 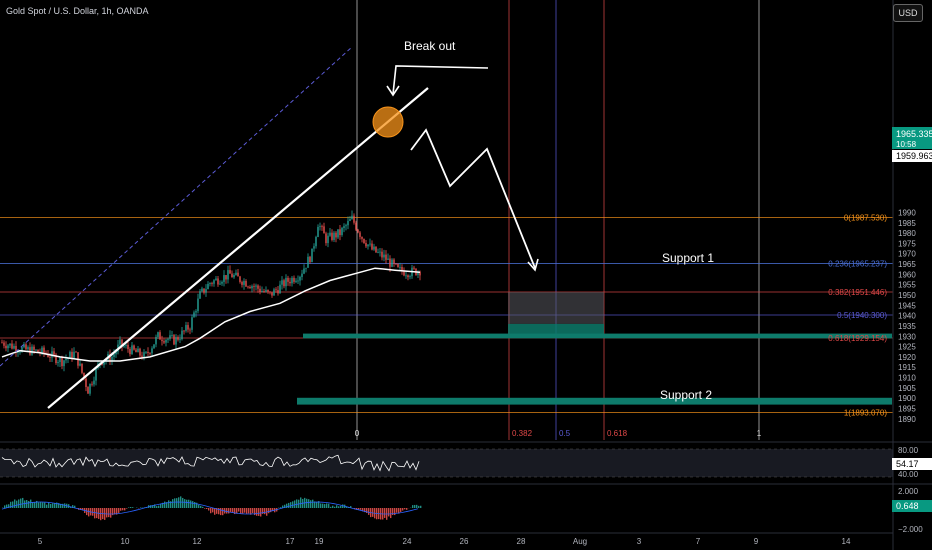 What do you see at coordinates (908, 474) in the screenshot?
I see `rsi-axis-tick: 40.00` at bounding box center [908, 474].